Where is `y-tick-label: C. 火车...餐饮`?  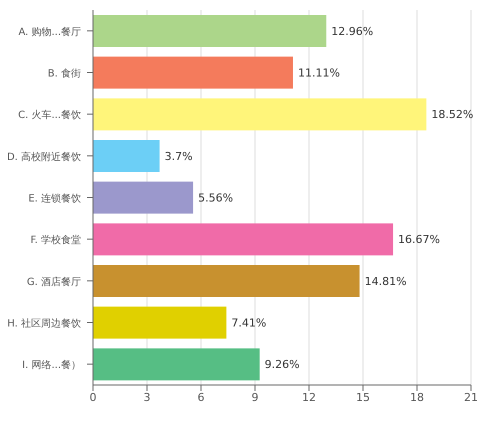
y-tick-label: C. 火车...餐饮 is located at coordinates (49, 115).